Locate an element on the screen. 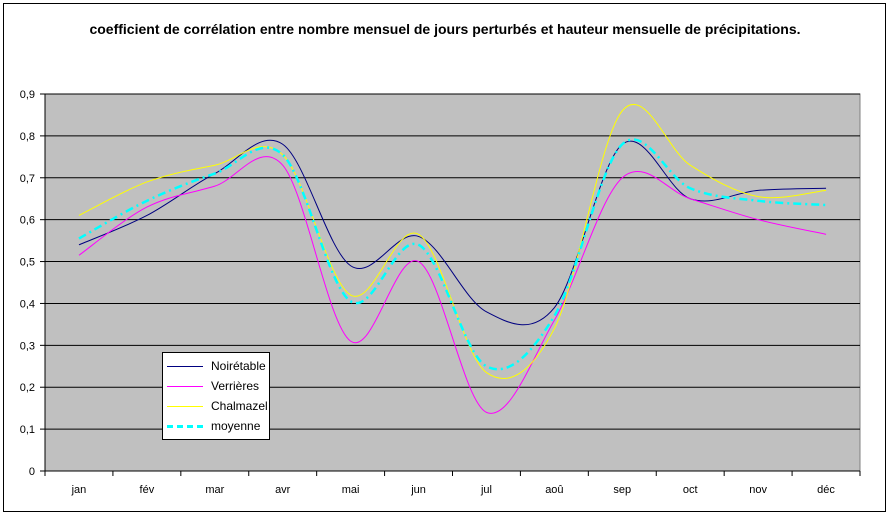 This screenshot has height=517, width=891. y-tick-label: 0,7 is located at coordinates (27, 179).